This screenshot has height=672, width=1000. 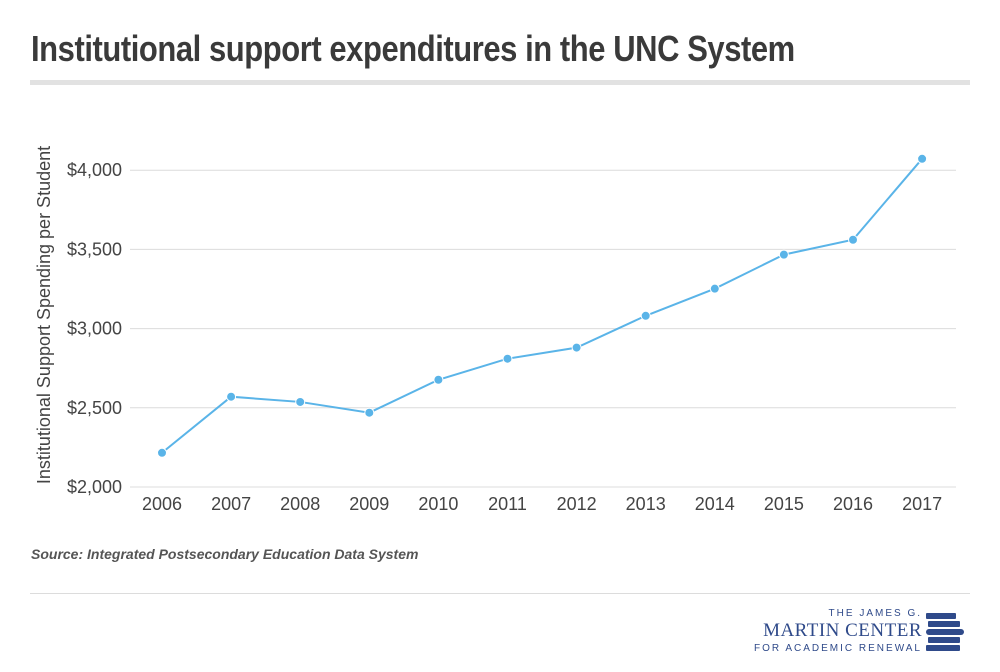 What do you see at coordinates (646, 504) in the screenshot?
I see `x-tick-label: 2013` at bounding box center [646, 504].